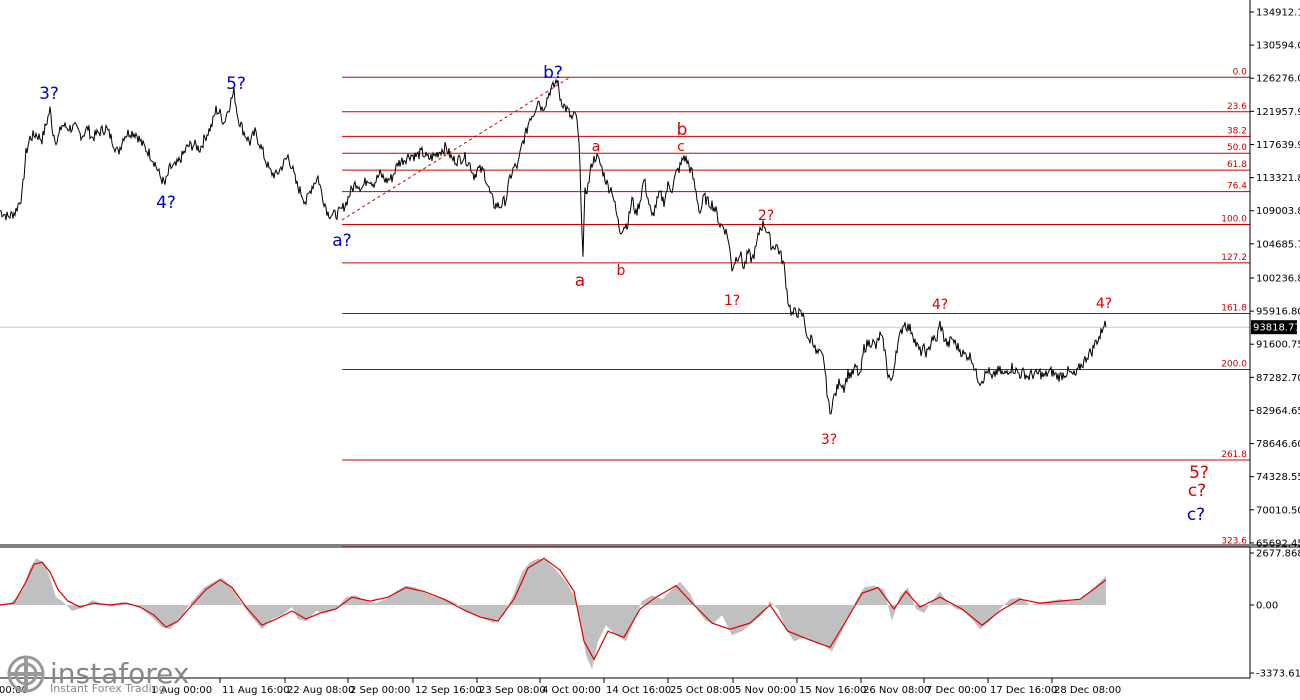 This screenshot has width=1300, height=700. I want to click on time-axis-label: 00:00, so click(14, 690).